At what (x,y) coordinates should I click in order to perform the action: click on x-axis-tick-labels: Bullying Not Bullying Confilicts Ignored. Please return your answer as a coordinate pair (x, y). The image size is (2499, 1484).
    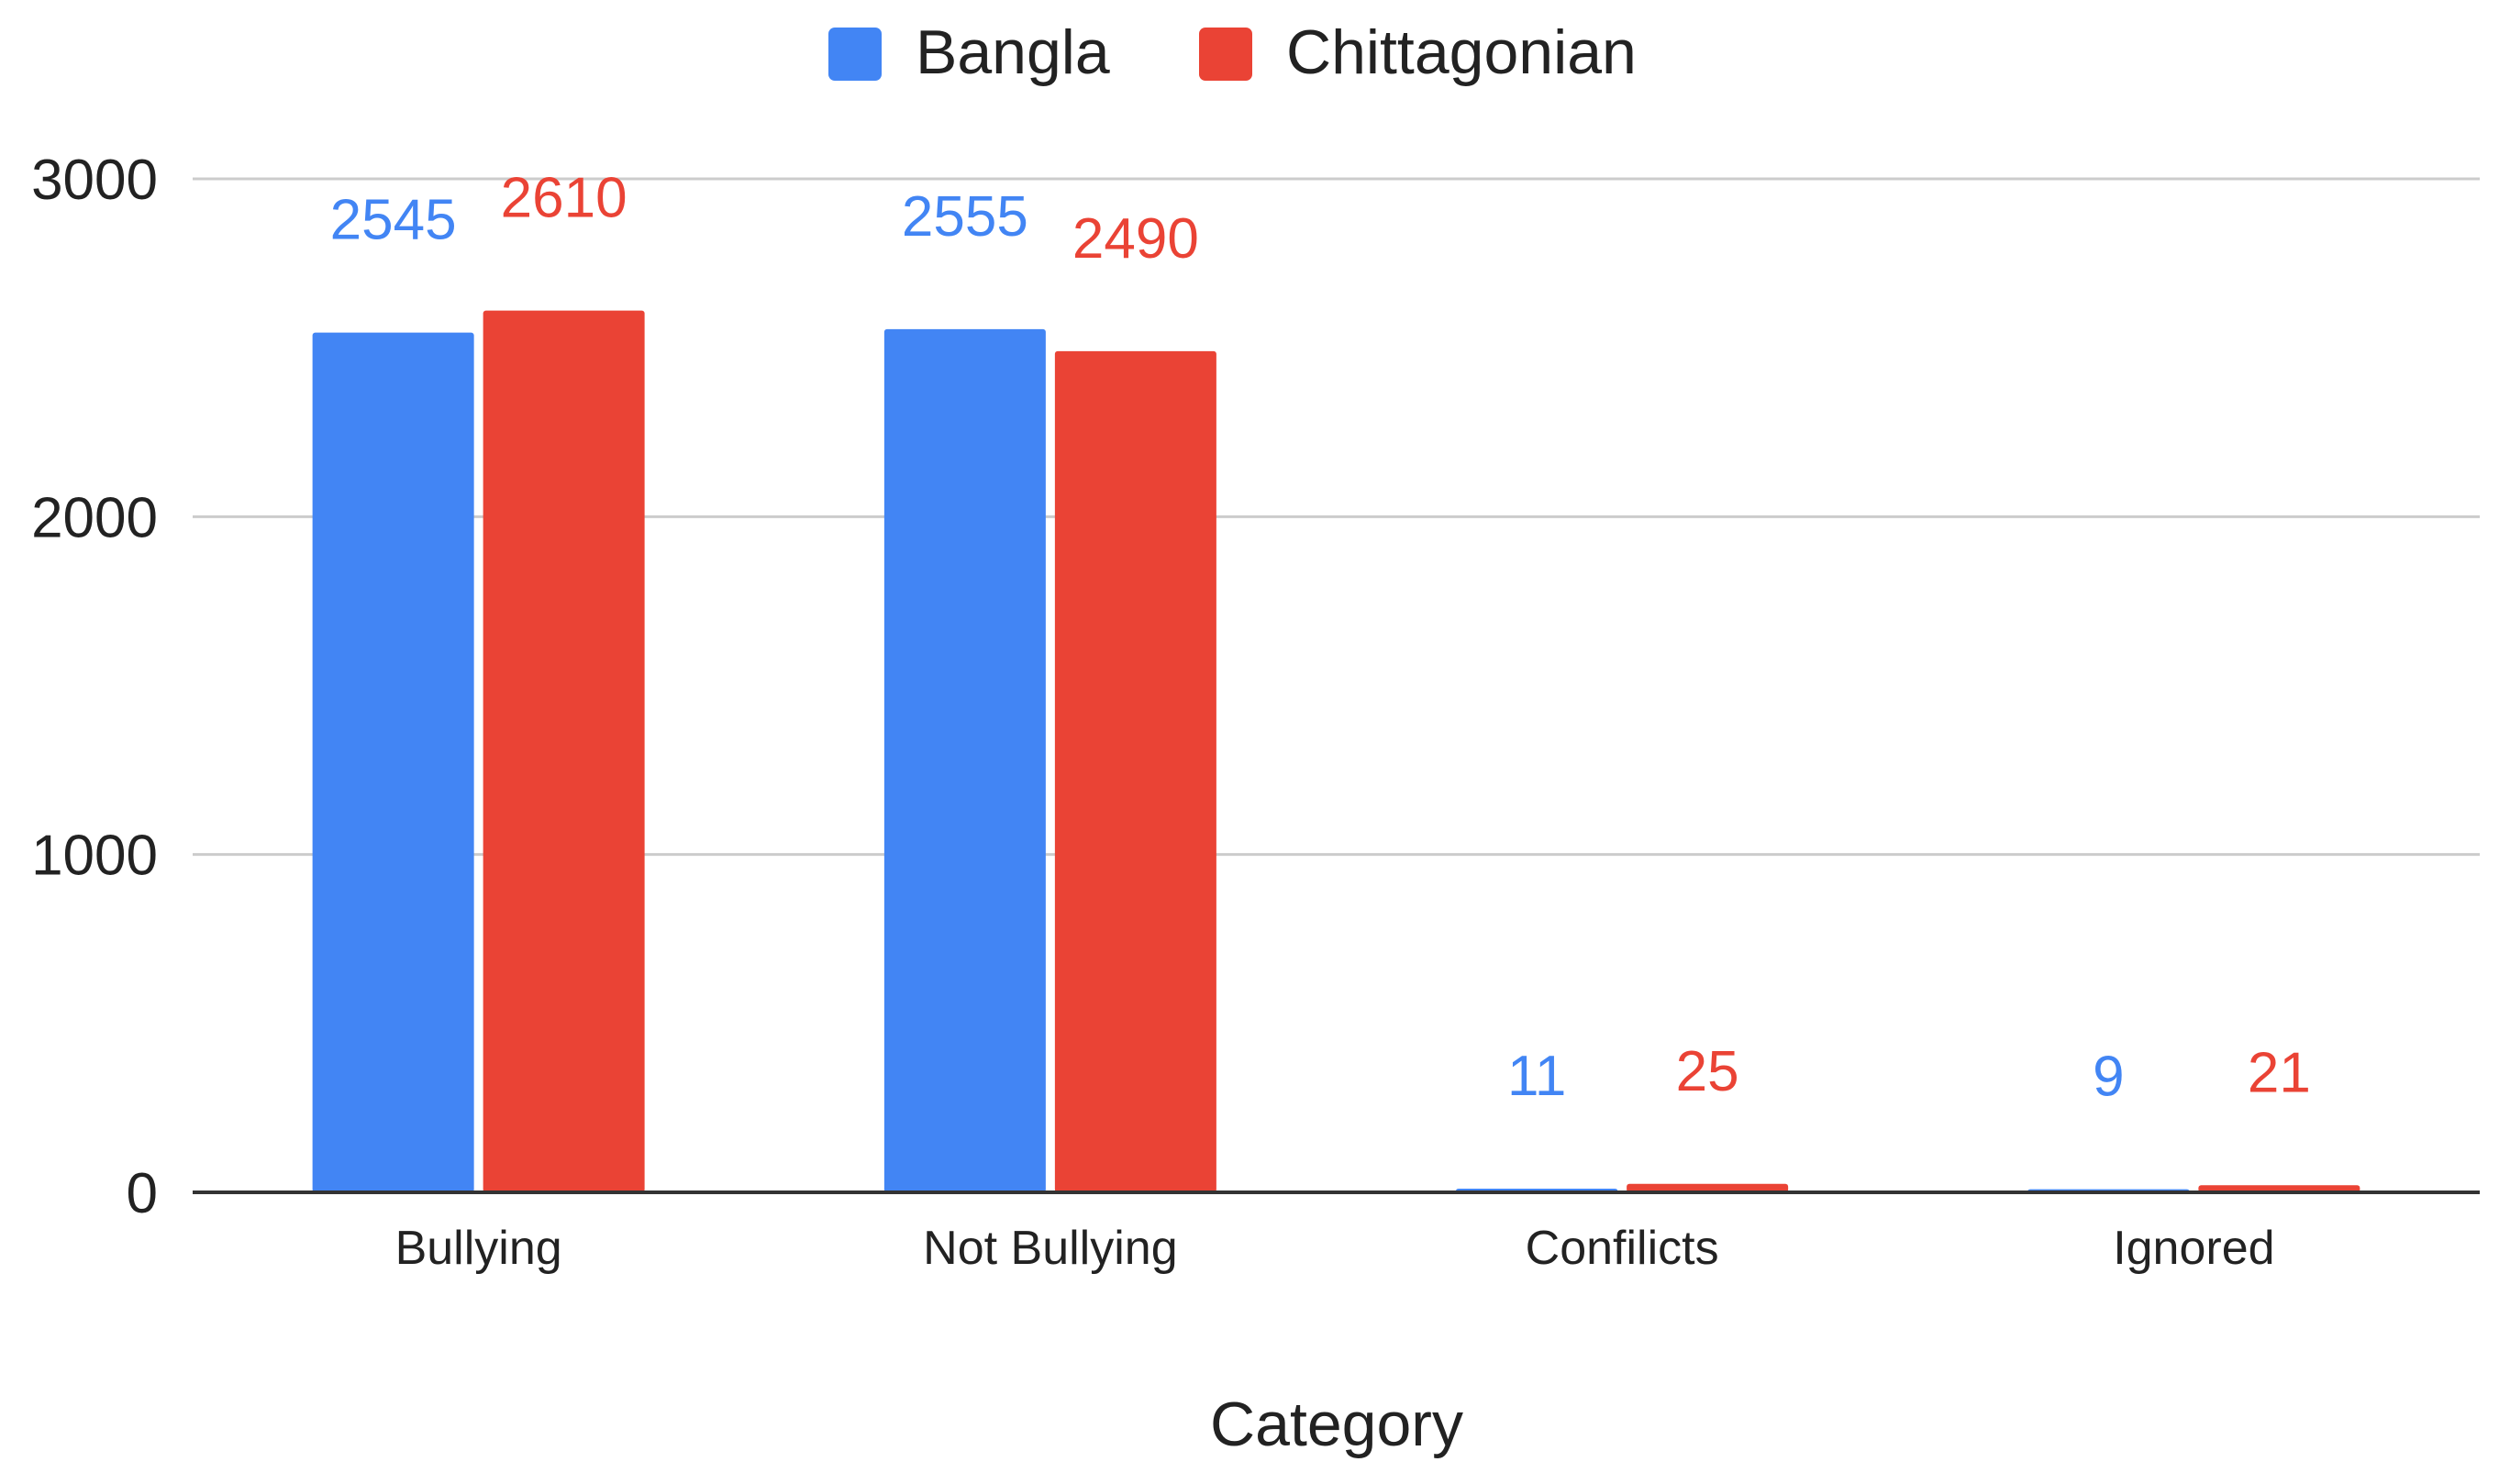
    Looking at the image, I should click on (1335, 1248).